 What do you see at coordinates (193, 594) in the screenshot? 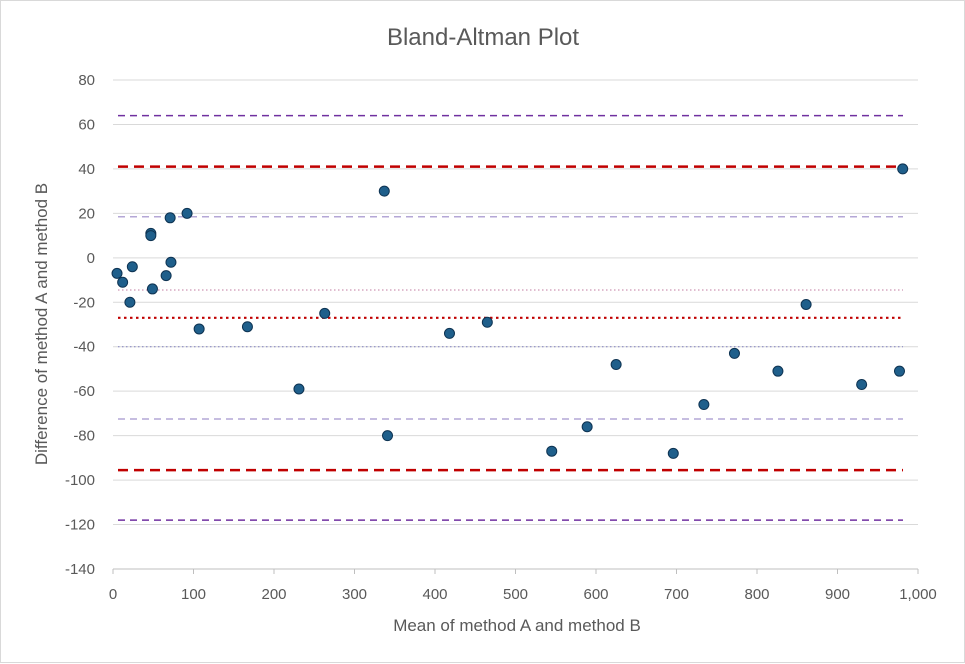
I see `x-tick-label: 100` at bounding box center [193, 594].